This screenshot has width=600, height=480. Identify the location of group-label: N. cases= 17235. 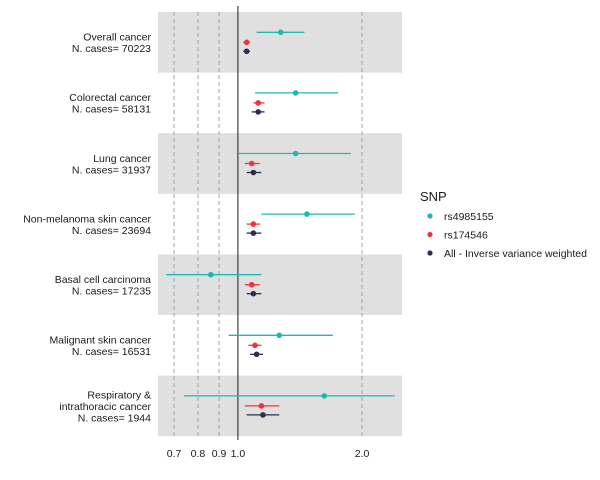
(111, 291).